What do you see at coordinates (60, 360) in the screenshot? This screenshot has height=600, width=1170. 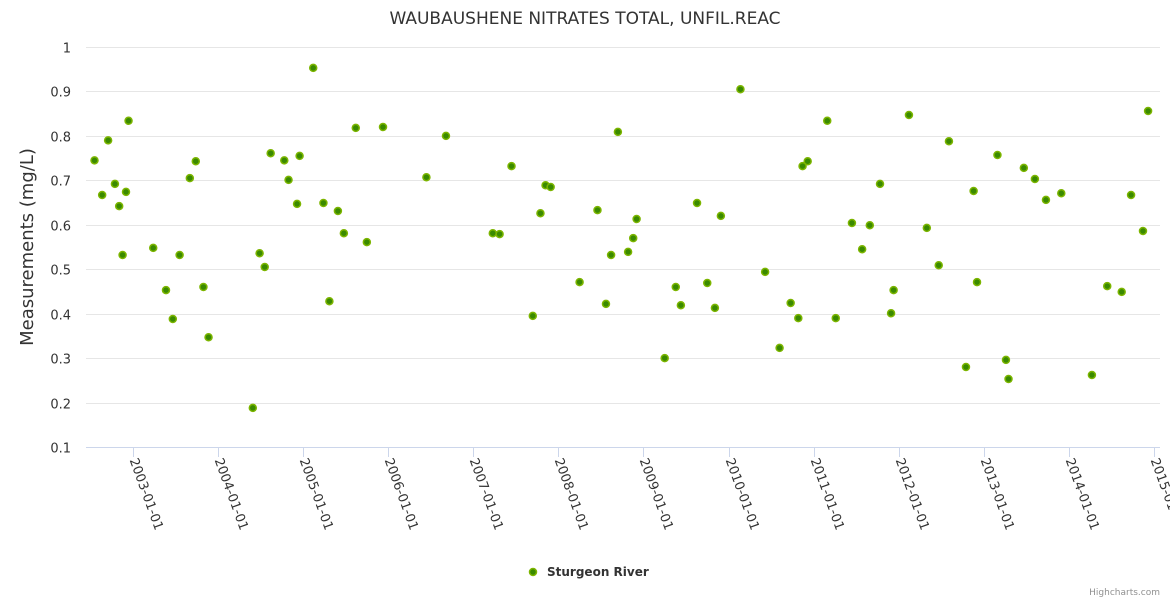 I see `y-tick-label: 0.3` at bounding box center [60, 360].